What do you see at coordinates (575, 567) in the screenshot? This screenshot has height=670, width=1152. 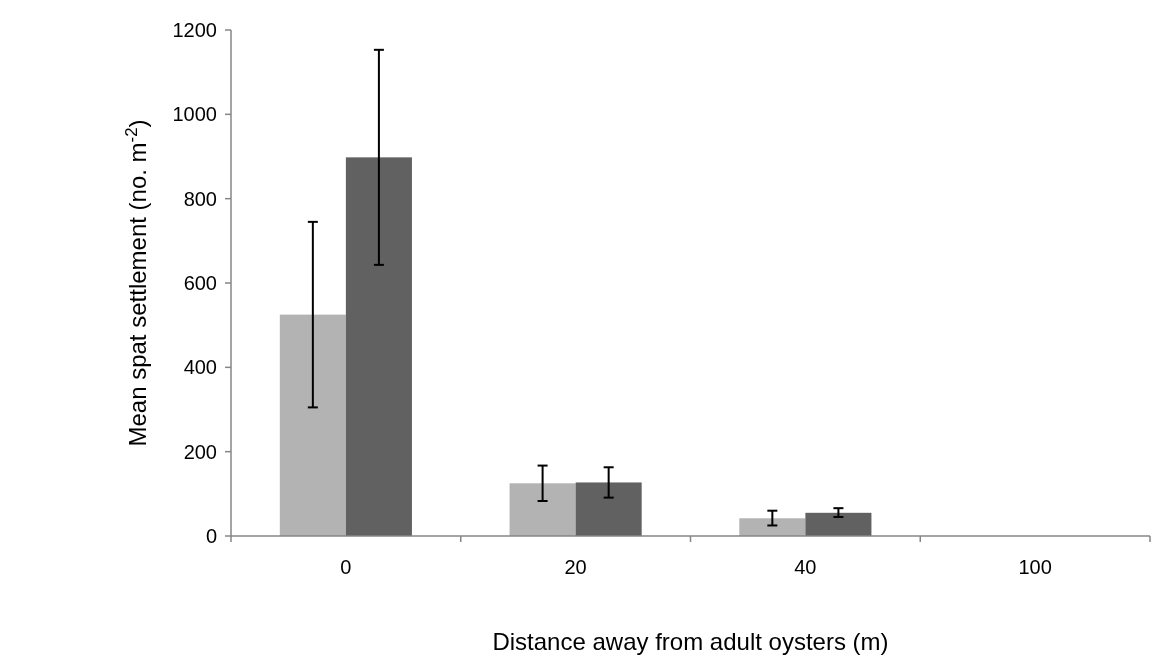 I see `x-tick-label: 20` at bounding box center [575, 567].